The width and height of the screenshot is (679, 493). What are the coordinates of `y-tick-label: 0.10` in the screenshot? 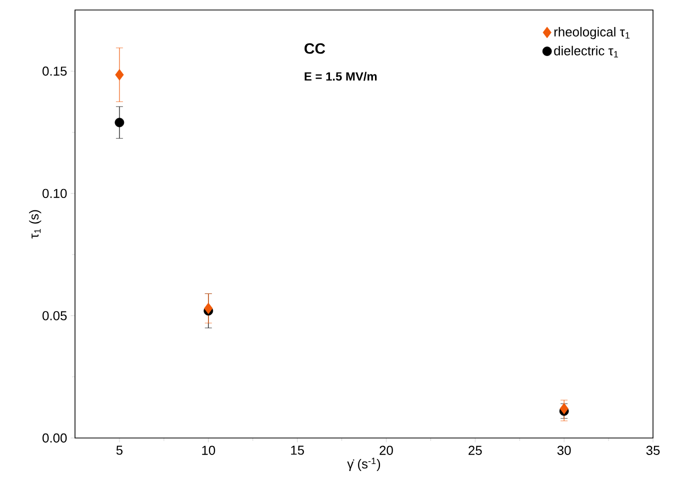 It's located at (54, 193).